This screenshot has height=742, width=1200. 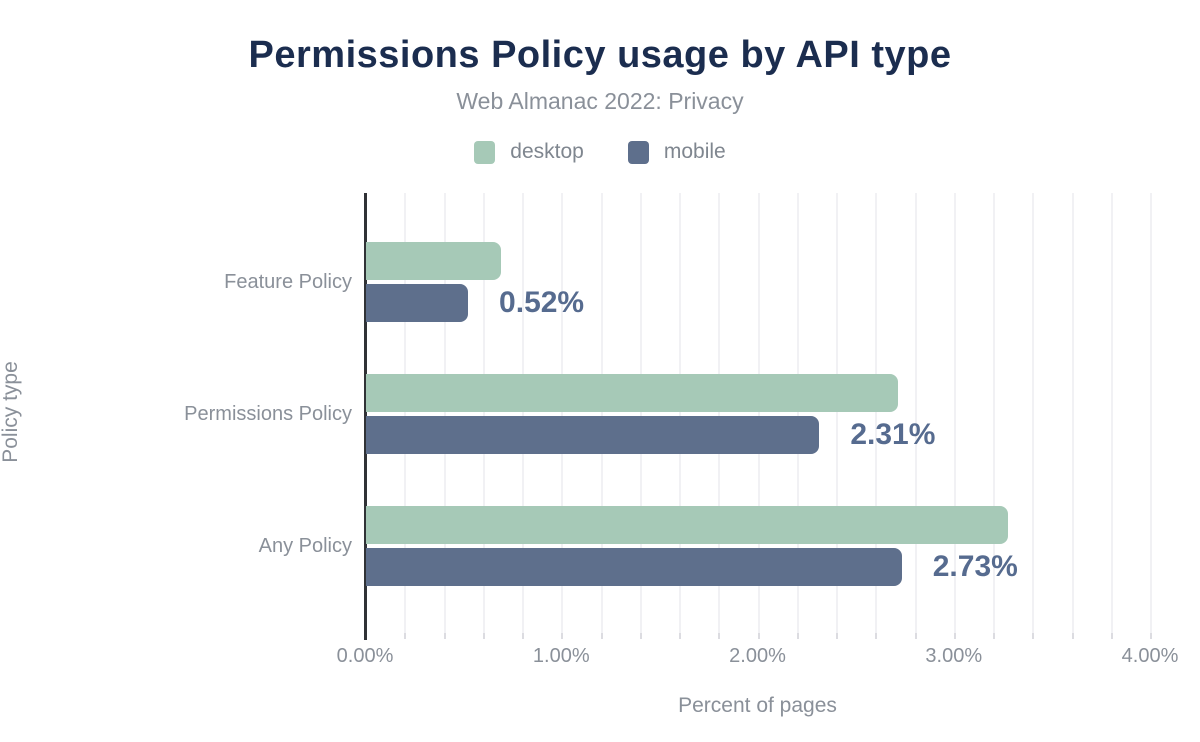 What do you see at coordinates (288, 282) in the screenshot?
I see `category-label: Feature Policy` at bounding box center [288, 282].